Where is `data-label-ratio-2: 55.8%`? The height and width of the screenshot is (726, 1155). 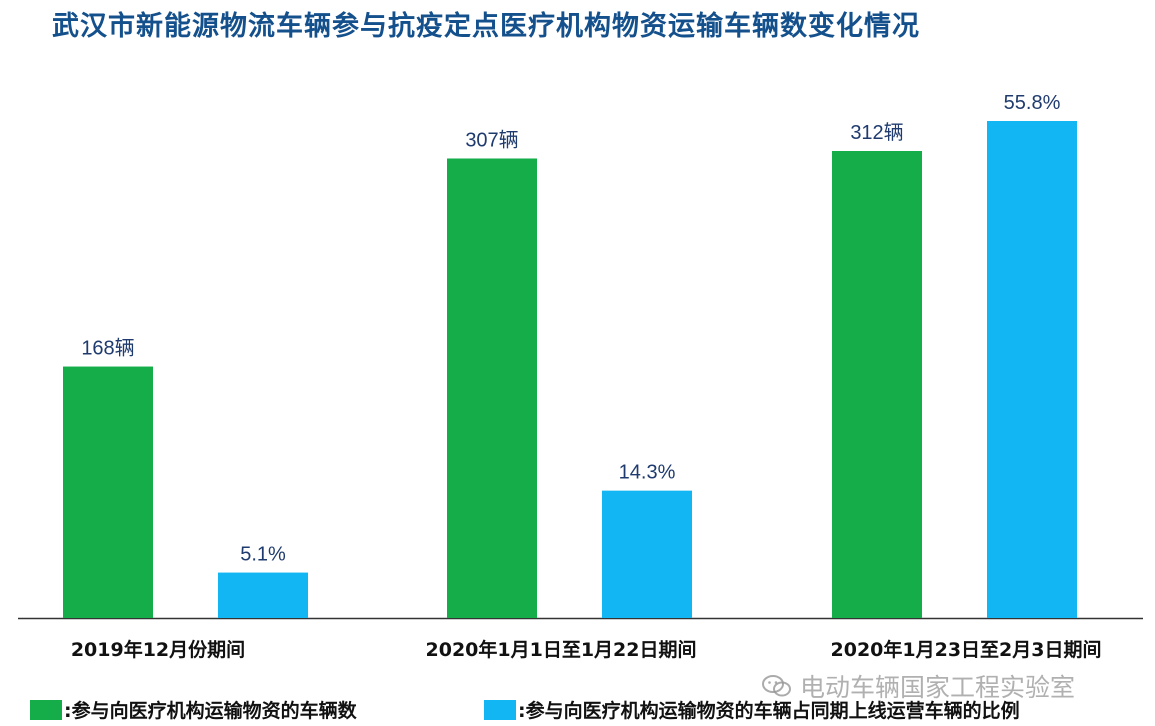 data-label-ratio-2: 55.8% is located at coordinates (1032, 103).